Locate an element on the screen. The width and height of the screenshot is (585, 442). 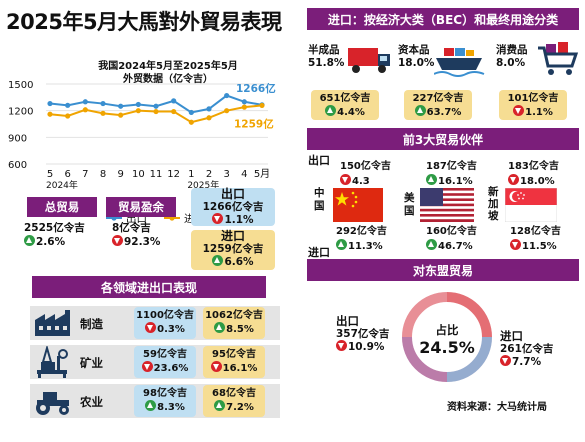
x-tick-label: 9 is located at coordinates (120, 174).